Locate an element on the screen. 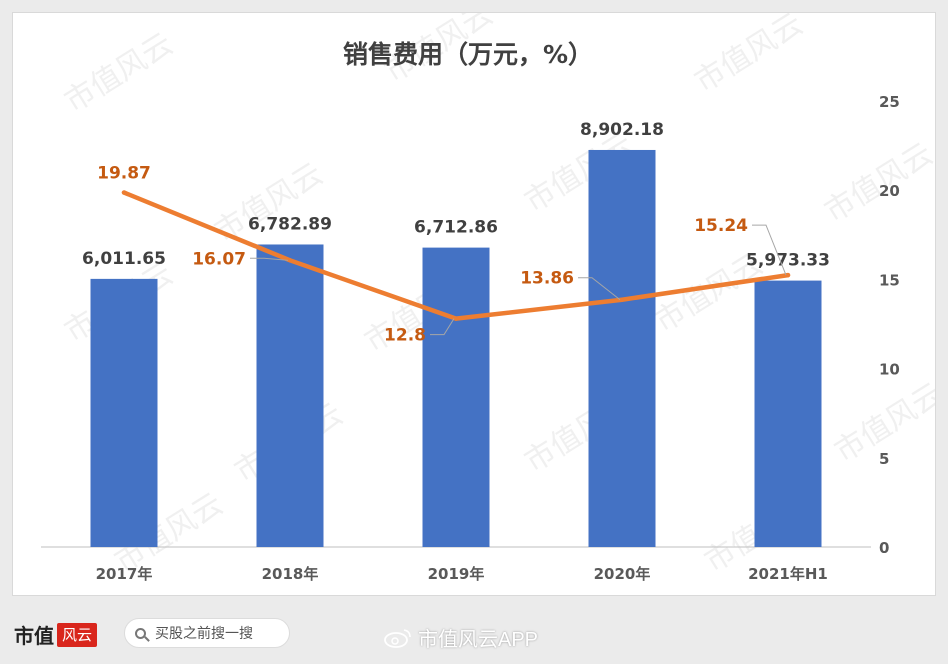 The width and height of the screenshot is (948, 664). y-tick-label: 20 is located at coordinates (889, 191).